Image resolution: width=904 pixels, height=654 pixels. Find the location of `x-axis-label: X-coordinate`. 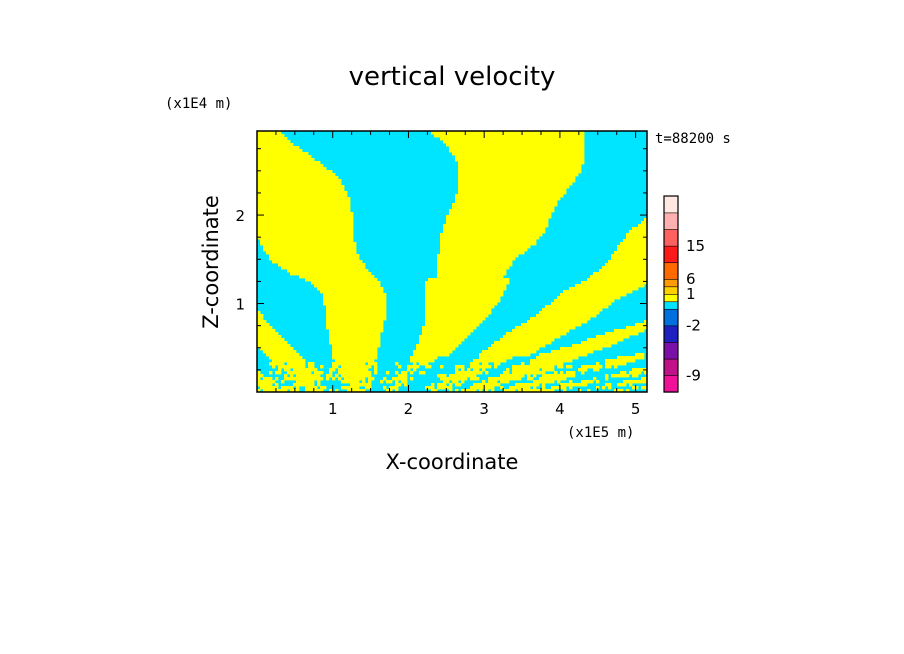

x-axis-label: X-coordinate is located at coordinates (452, 462).